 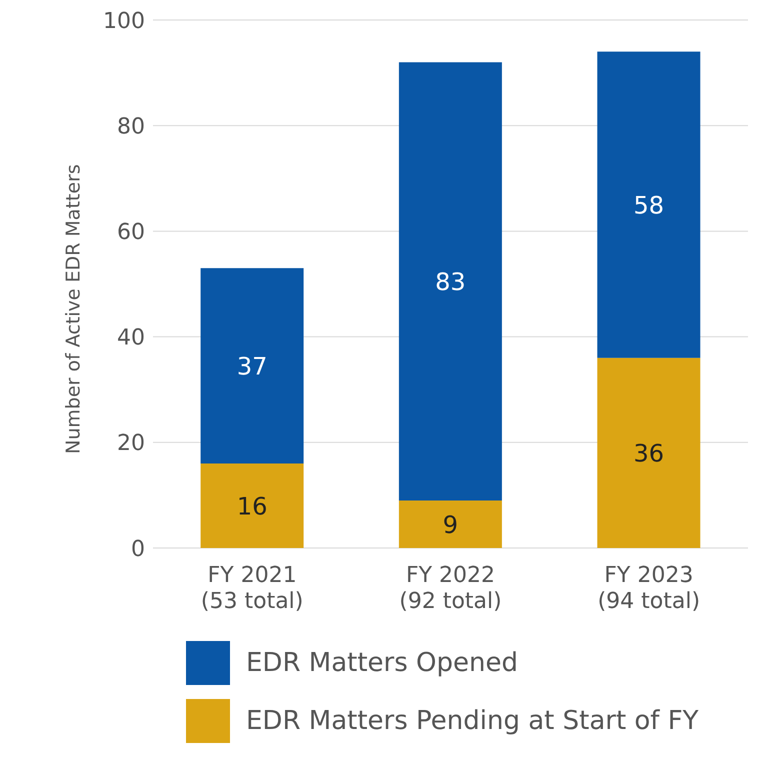 I want to click on data-label: 9, so click(x=450, y=524).